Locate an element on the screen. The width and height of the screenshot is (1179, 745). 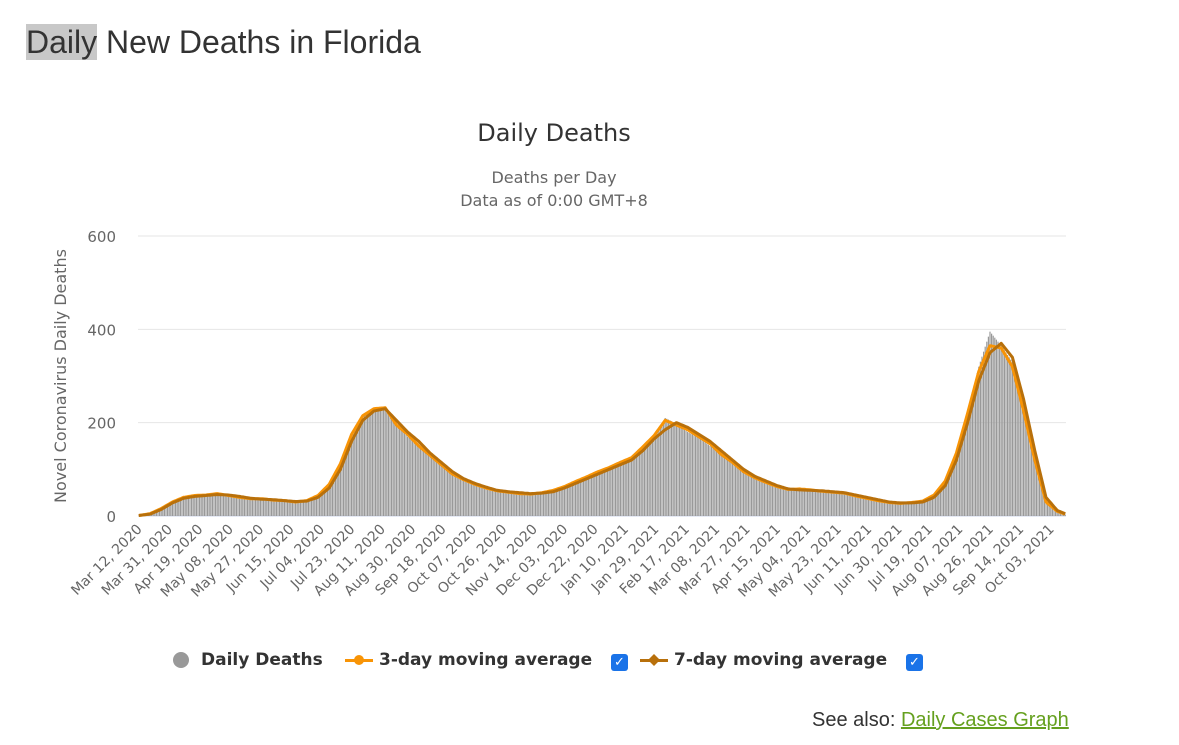
y-tick-label: 200 is located at coordinates (101, 424).